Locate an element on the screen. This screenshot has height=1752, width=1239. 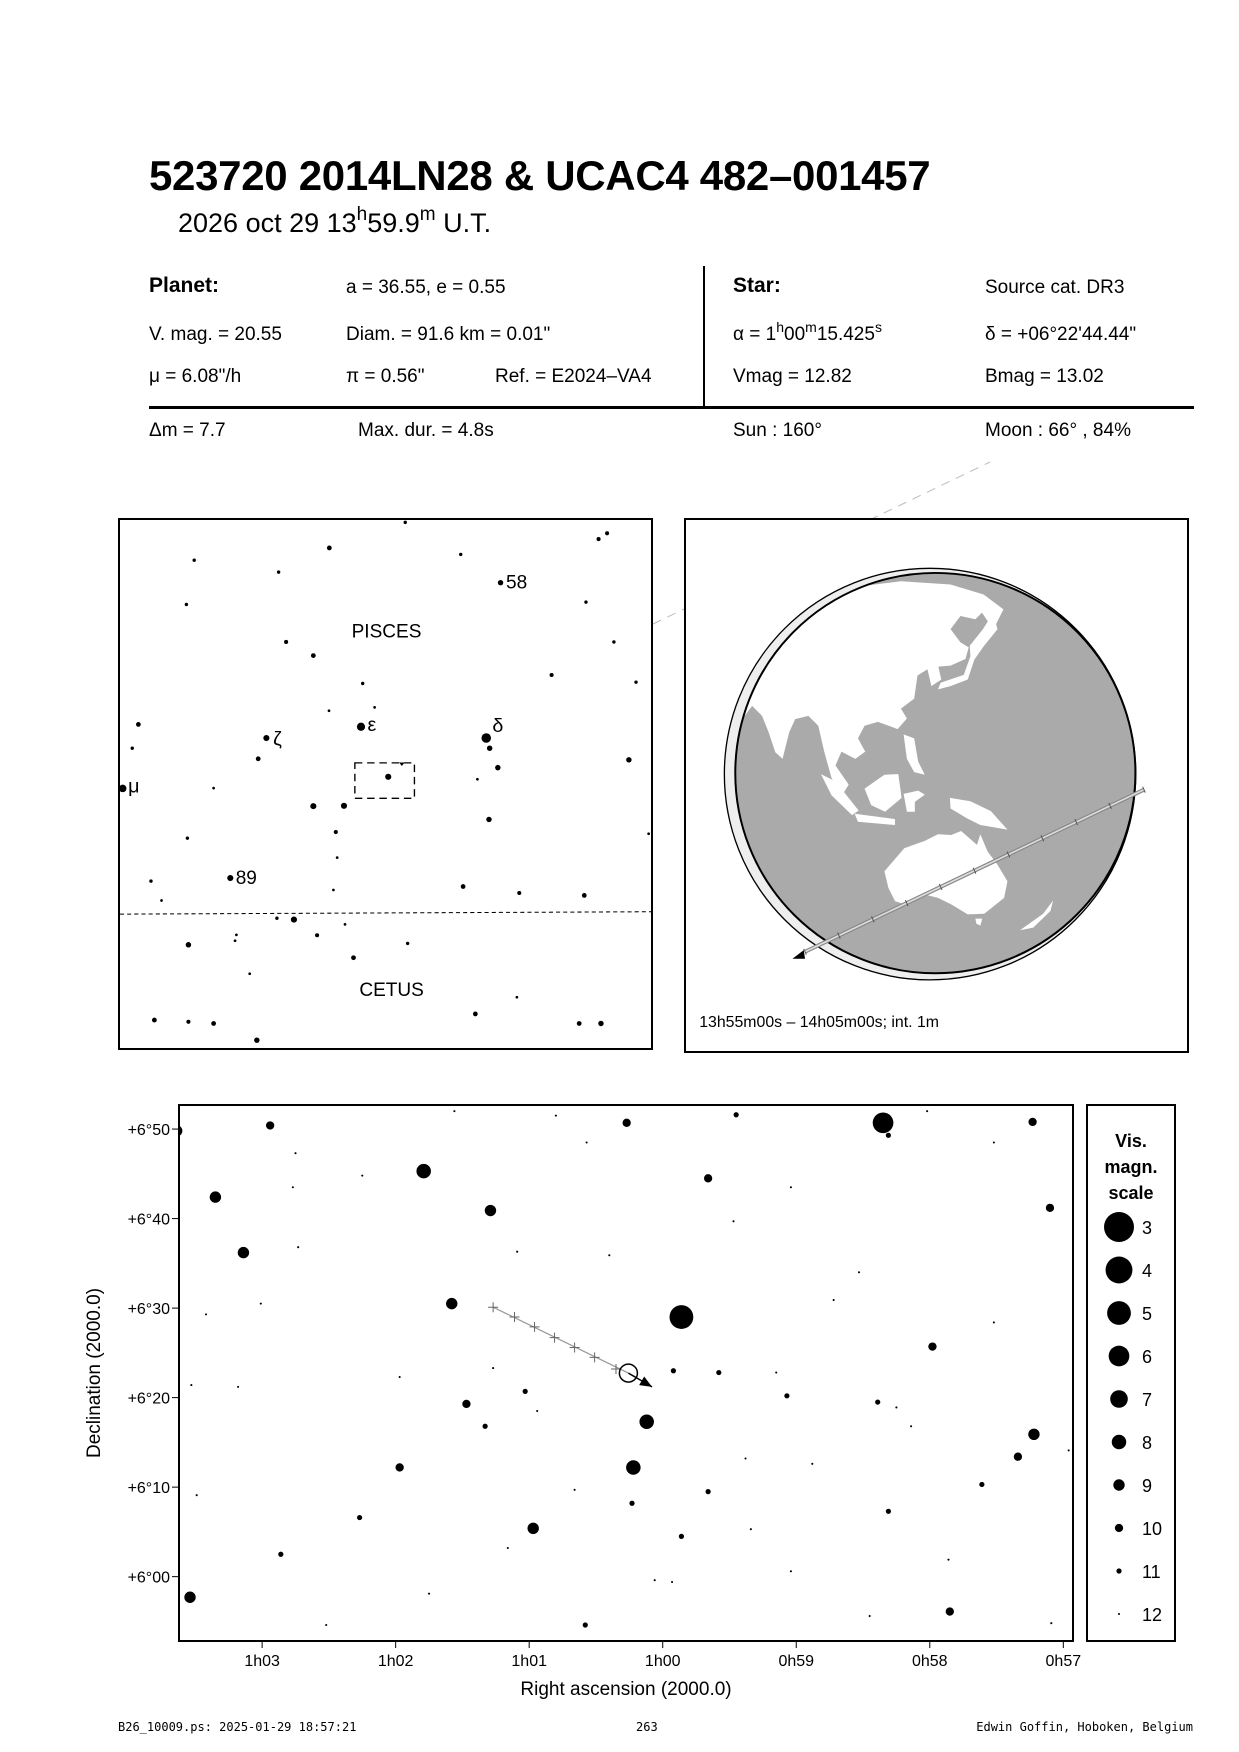
y-tick-label: +6°50 is located at coordinates (149, 1130).